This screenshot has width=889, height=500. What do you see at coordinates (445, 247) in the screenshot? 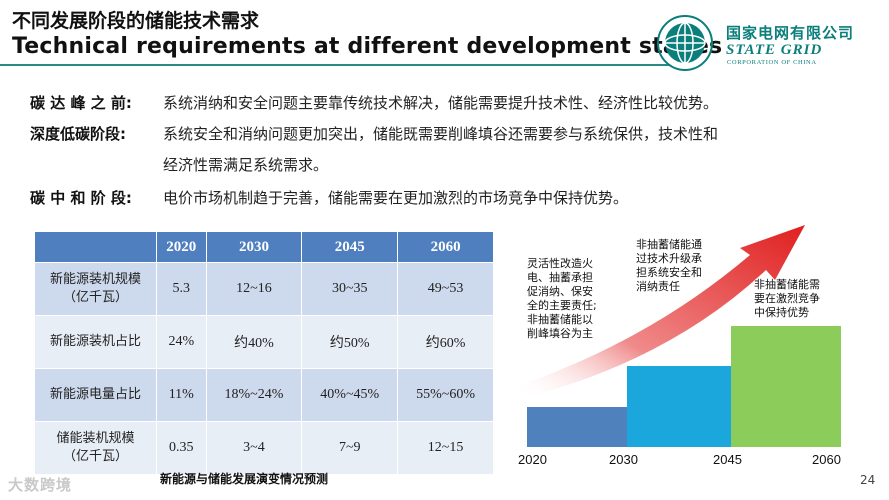
I see `table-col-header: 2060` at bounding box center [445, 247].